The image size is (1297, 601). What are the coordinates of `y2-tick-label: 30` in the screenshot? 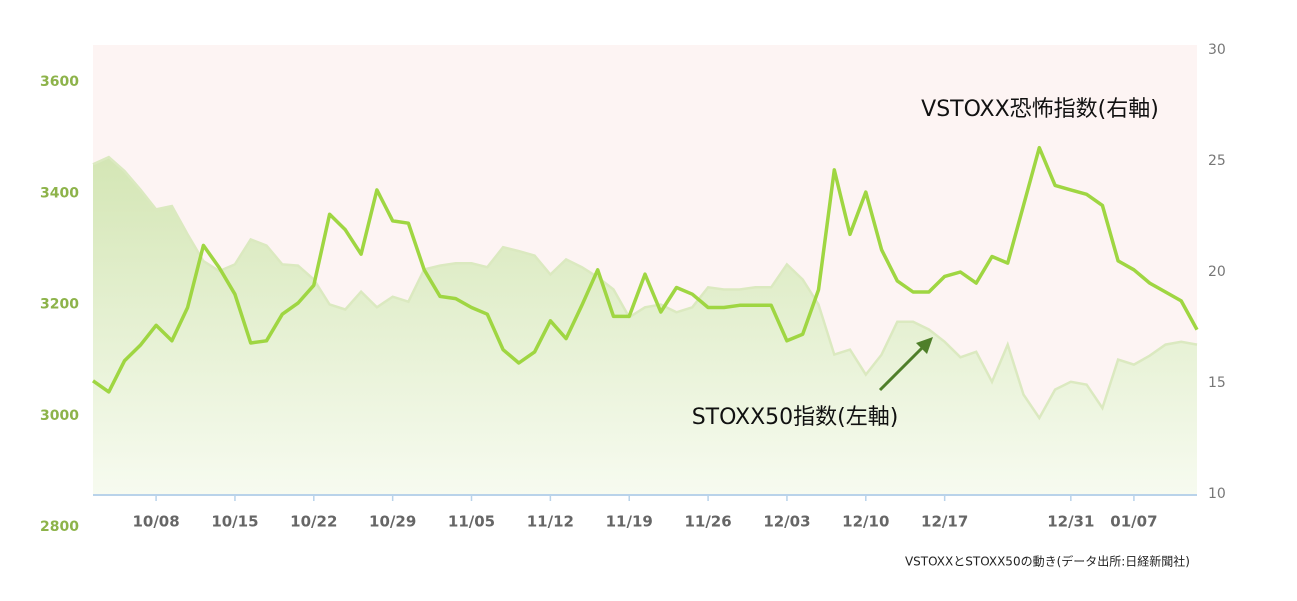 It's located at (1217, 50).